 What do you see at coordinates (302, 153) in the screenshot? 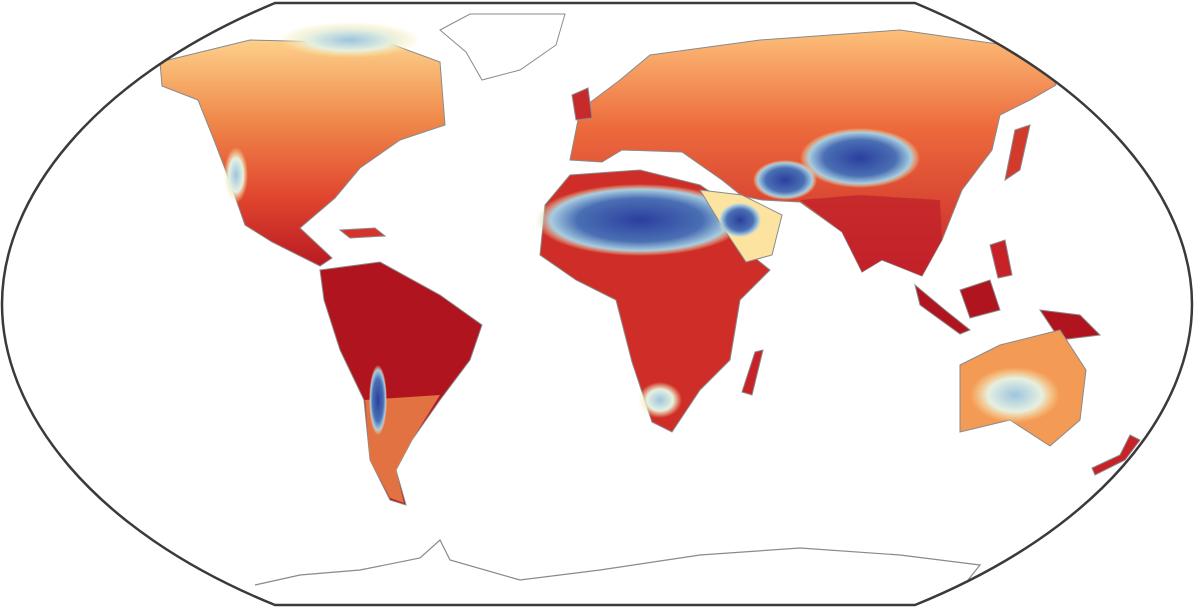
I see `north-america` at bounding box center [302, 153].